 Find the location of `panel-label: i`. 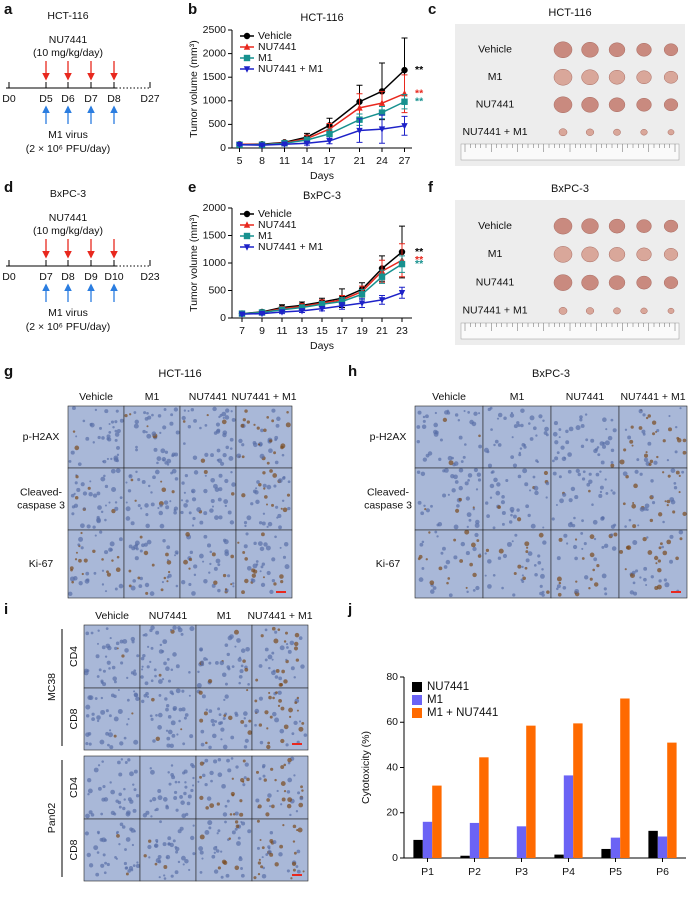

panel-label: i is located at coordinates (6, 609).